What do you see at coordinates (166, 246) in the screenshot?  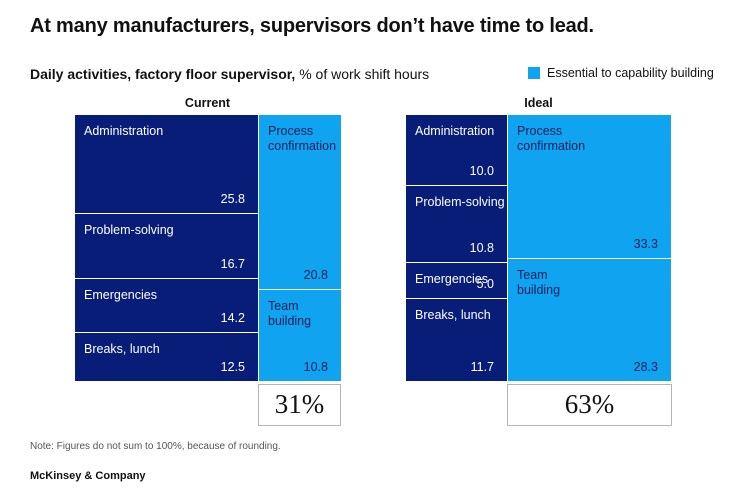 I see `tile-current-problem-solving: Problem-solving 16.7` at bounding box center [166, 246].